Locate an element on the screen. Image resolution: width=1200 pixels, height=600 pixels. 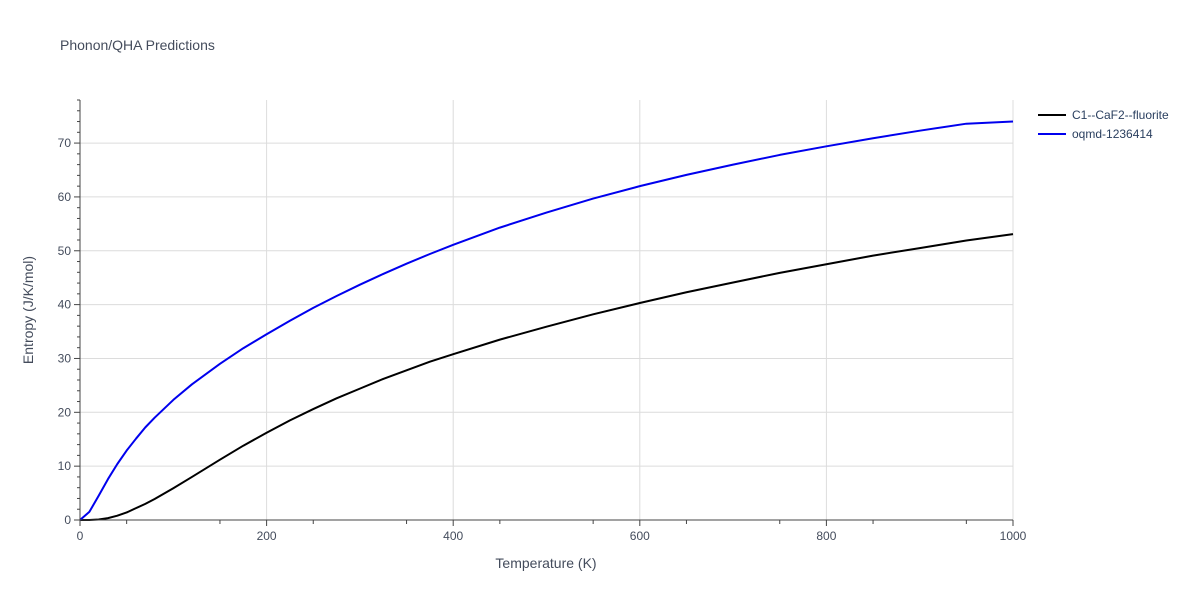
x-tick-label: 0 is located at coordinates (80, 536).